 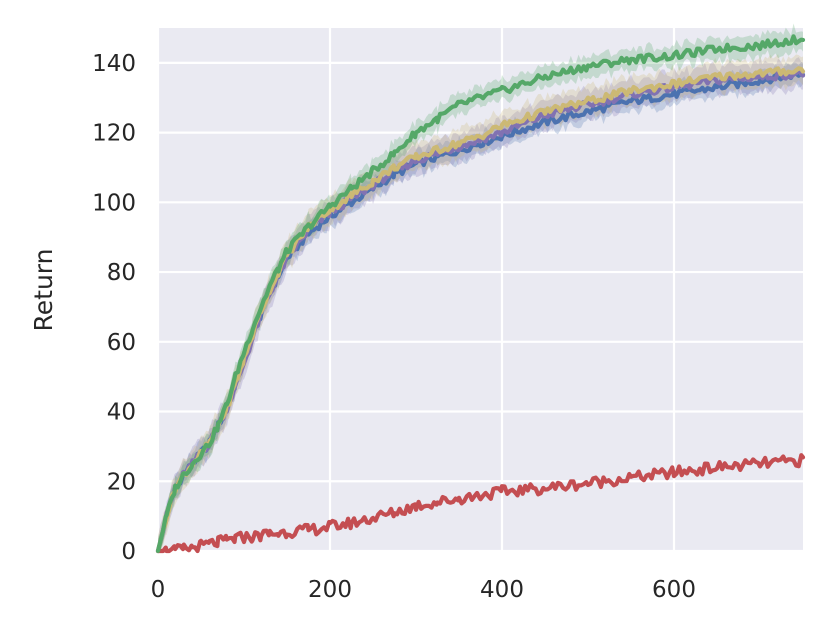 I want to click on y-tick-label: 0, so click(x=128, y=552).